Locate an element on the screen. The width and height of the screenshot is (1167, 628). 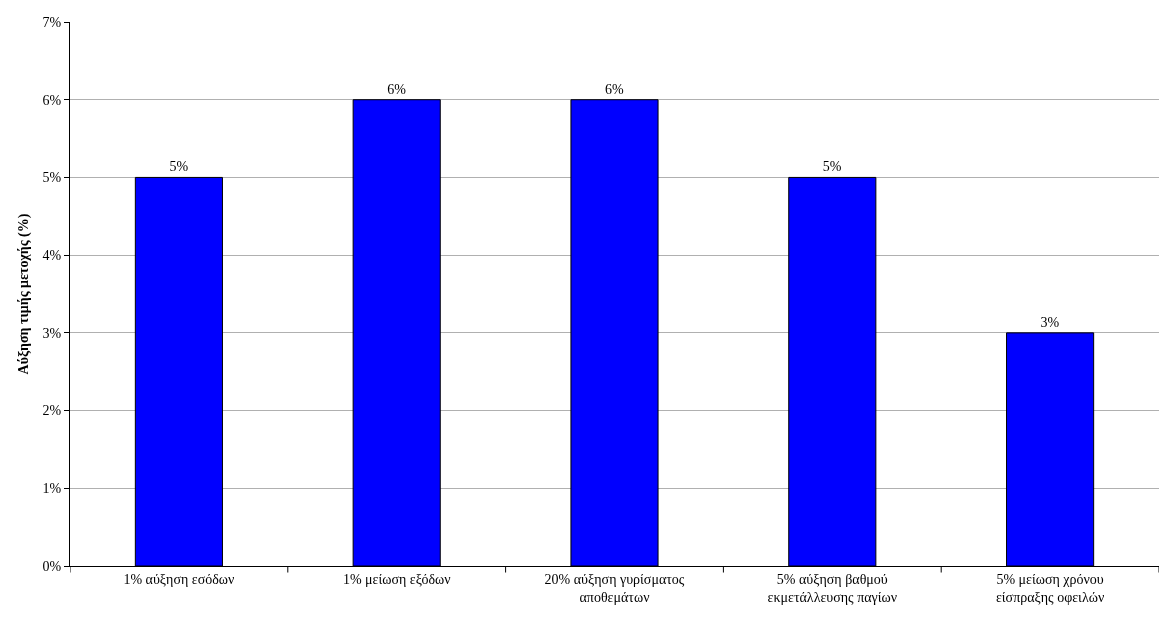
x-tick-label: 5% αύξηση βαθμού εκμετάλλευσης παγίων is located at coordinates (832, 588).